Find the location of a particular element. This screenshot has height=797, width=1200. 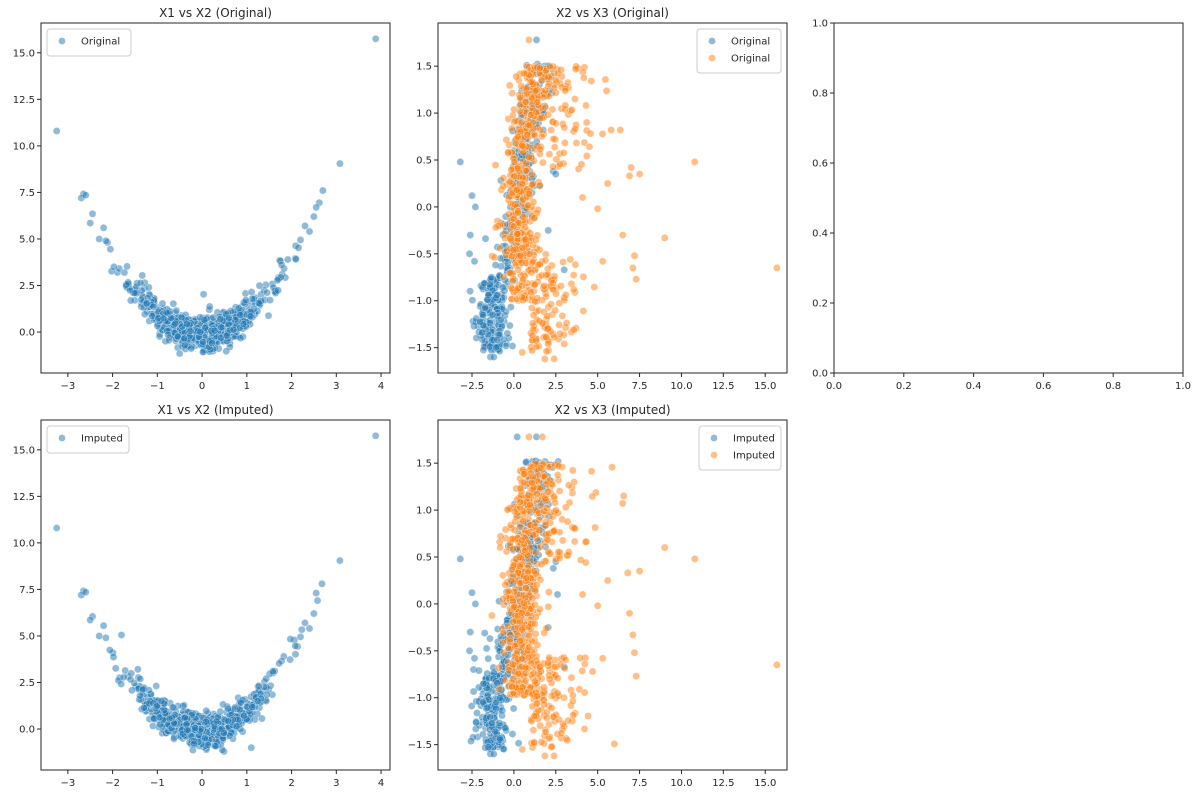

y-tick-label: −1.5 is located at coordinates (420, 348).